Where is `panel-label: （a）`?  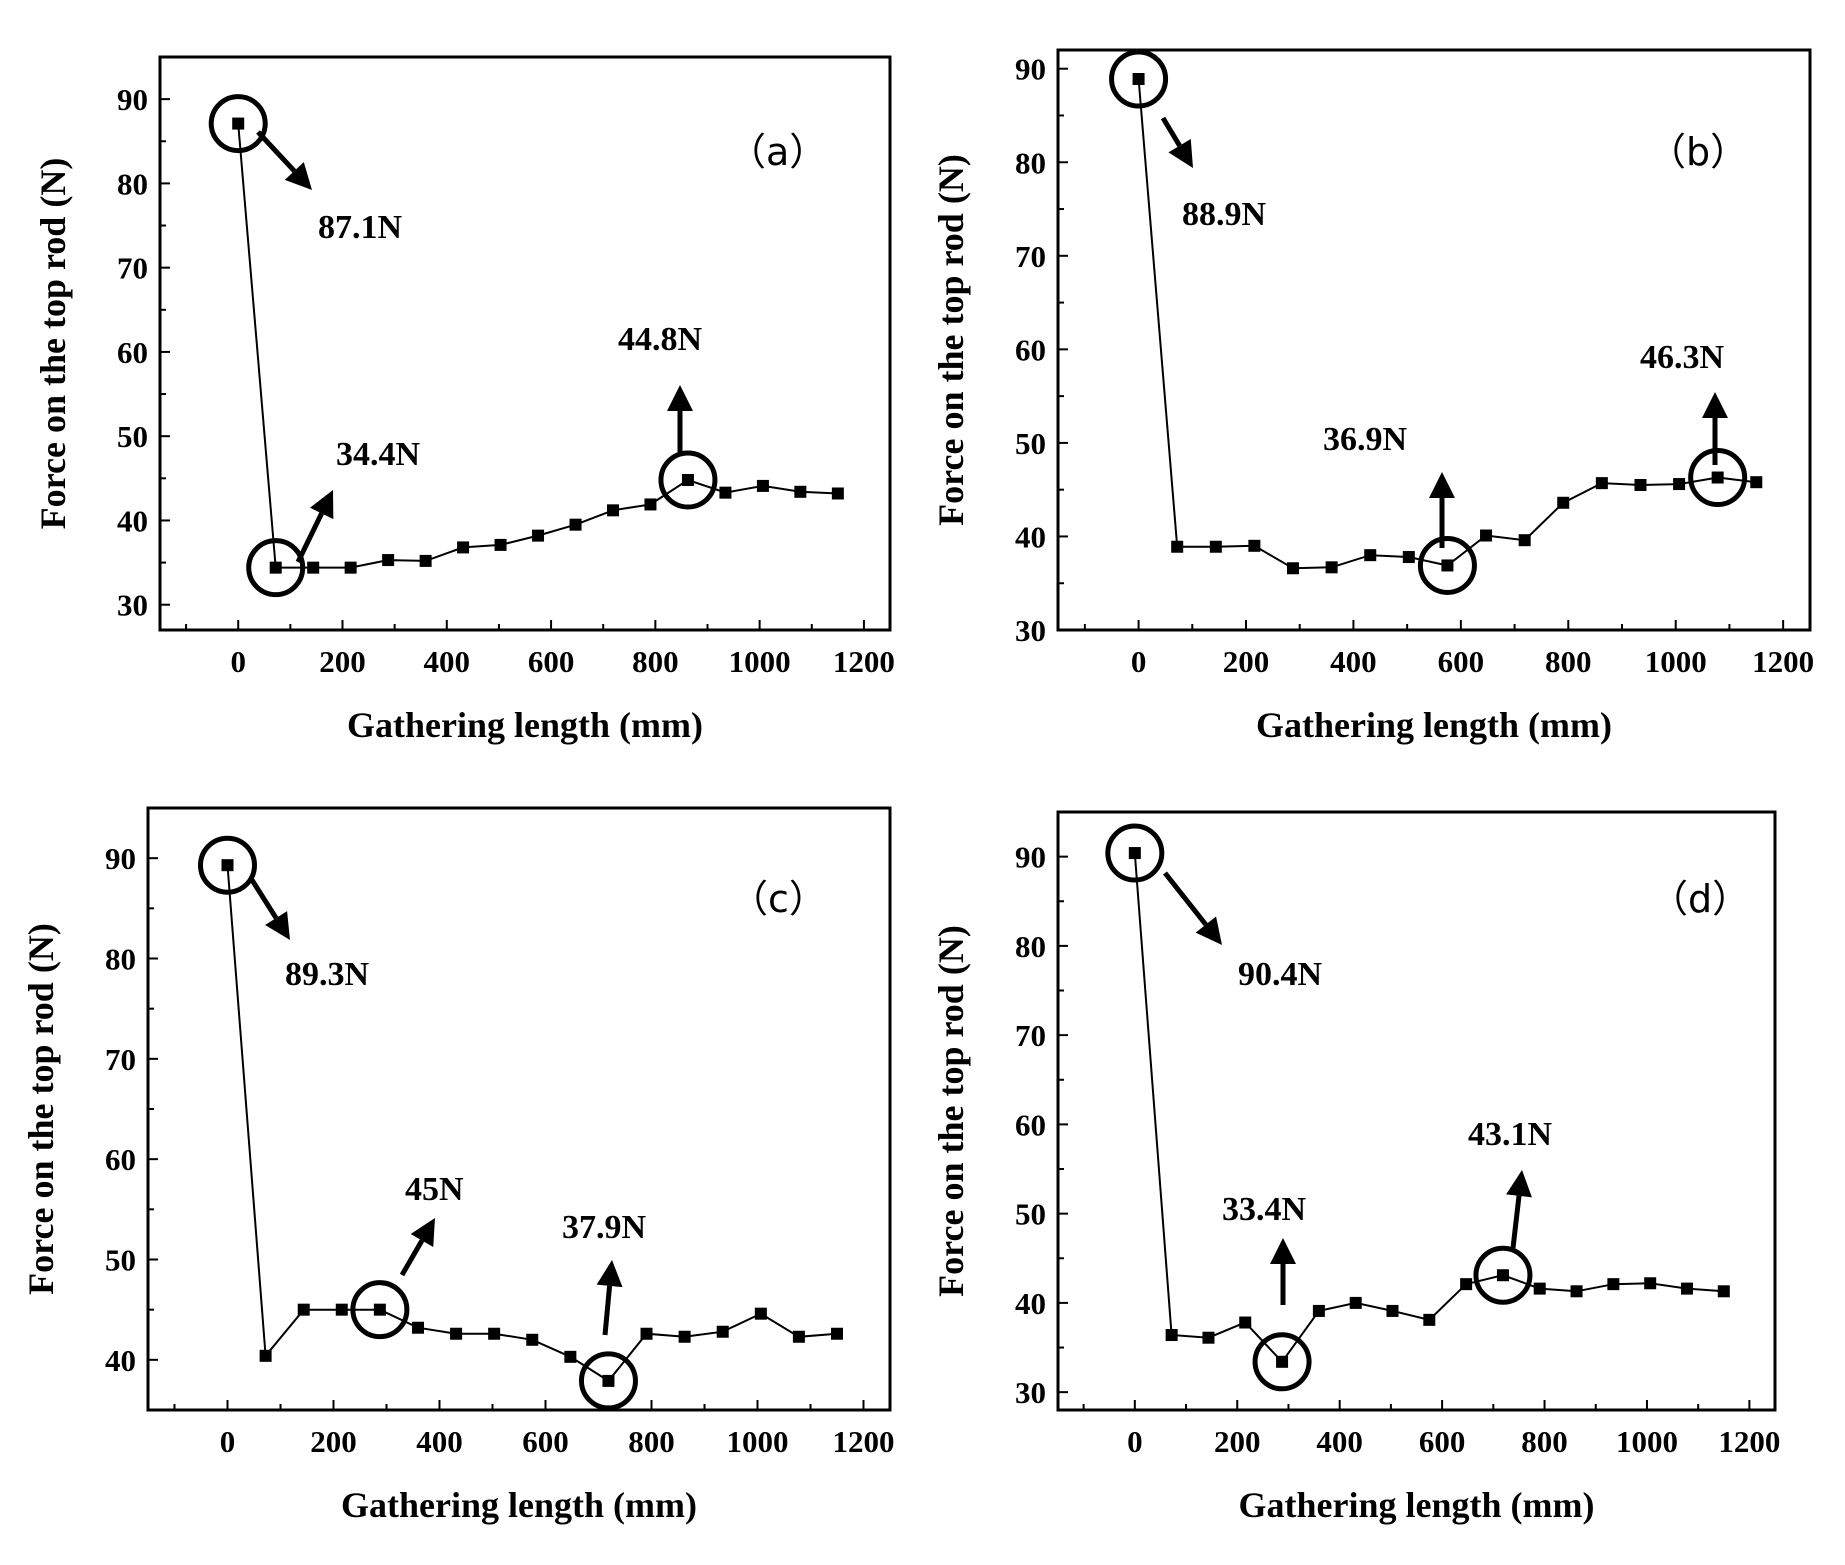 panel-label: （a） is located at coordinates (777, 152).